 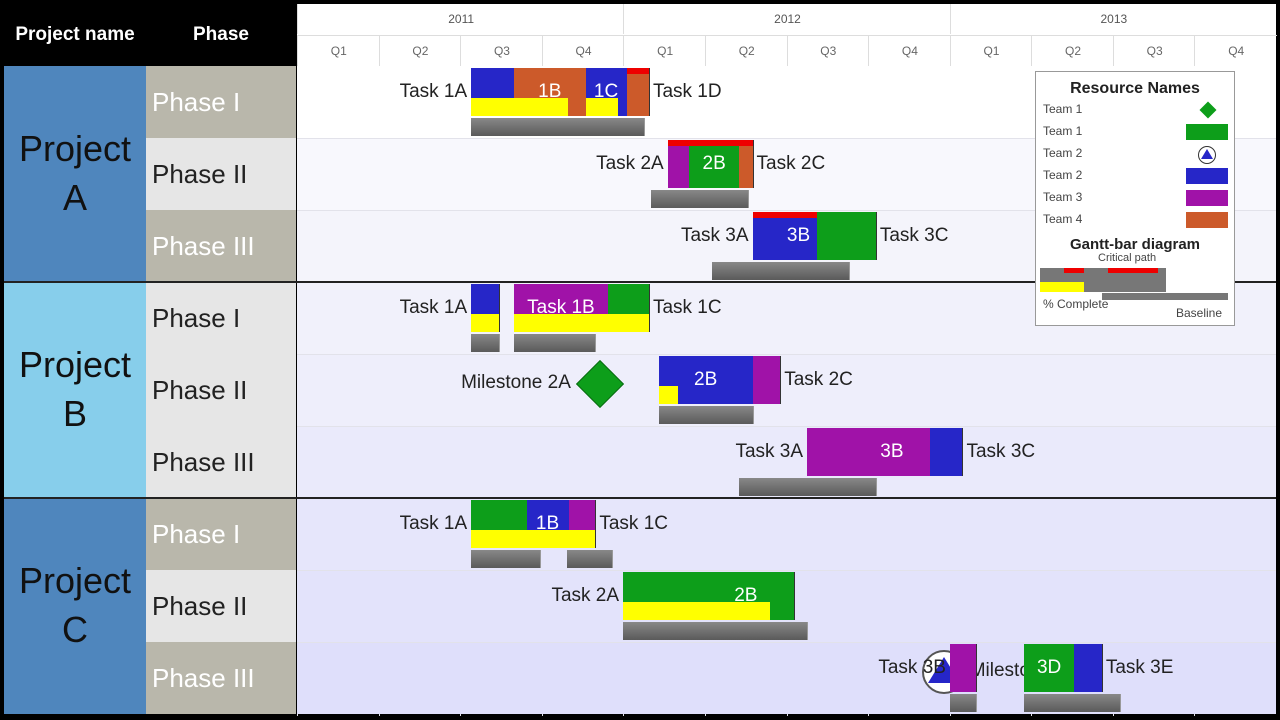 I want to click on phase-column-header: Phase, so click(x=221, y=35).